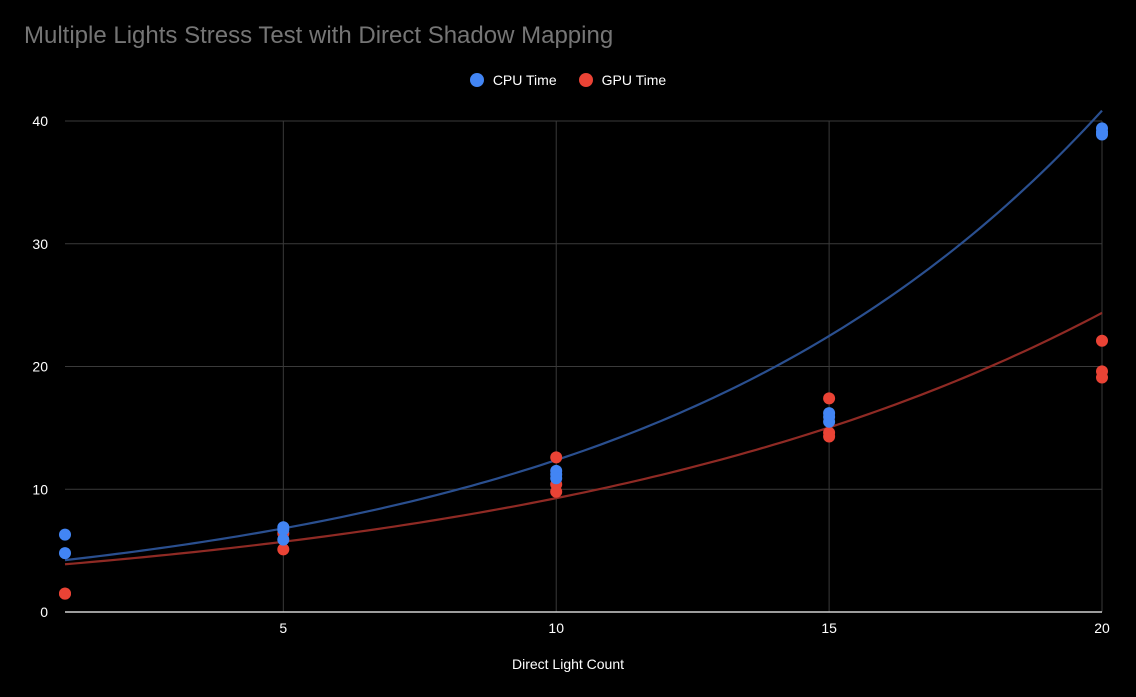  I want to click on y-tick-label: 40, so click(40, 121).